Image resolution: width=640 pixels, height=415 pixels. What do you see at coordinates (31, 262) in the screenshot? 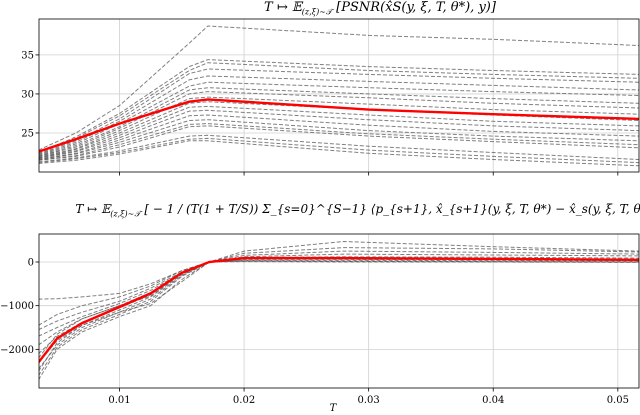
I see `y-tick-label: 0` at bounding box center [31, 262].